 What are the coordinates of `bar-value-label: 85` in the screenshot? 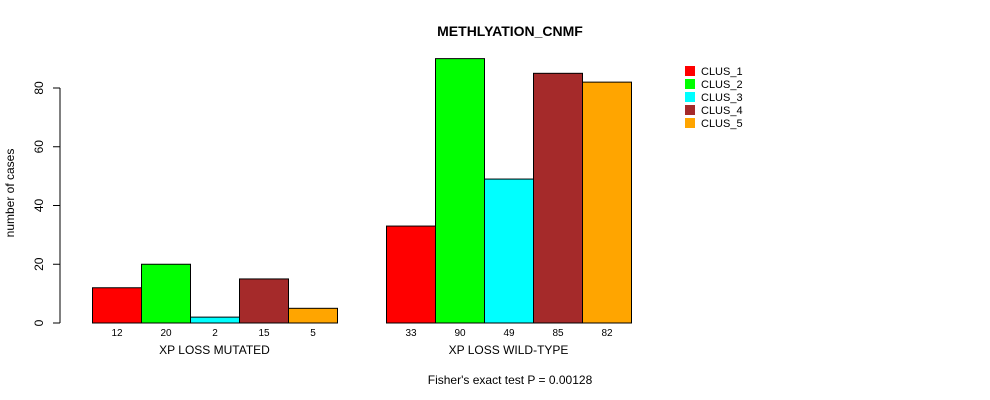 It's located at (558, 333).